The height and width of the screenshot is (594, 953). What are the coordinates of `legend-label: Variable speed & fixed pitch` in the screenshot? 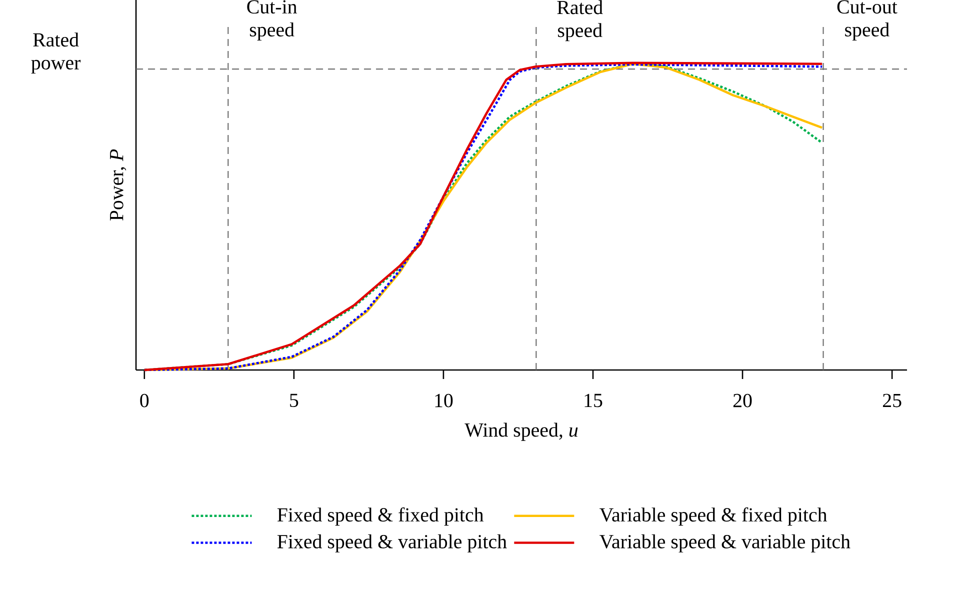 It's located at (714, 516).